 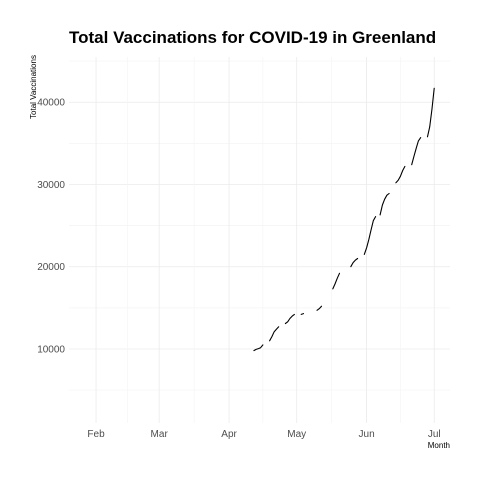 I want to click on x-tick-label: Mar, so click(x=160, y=434).